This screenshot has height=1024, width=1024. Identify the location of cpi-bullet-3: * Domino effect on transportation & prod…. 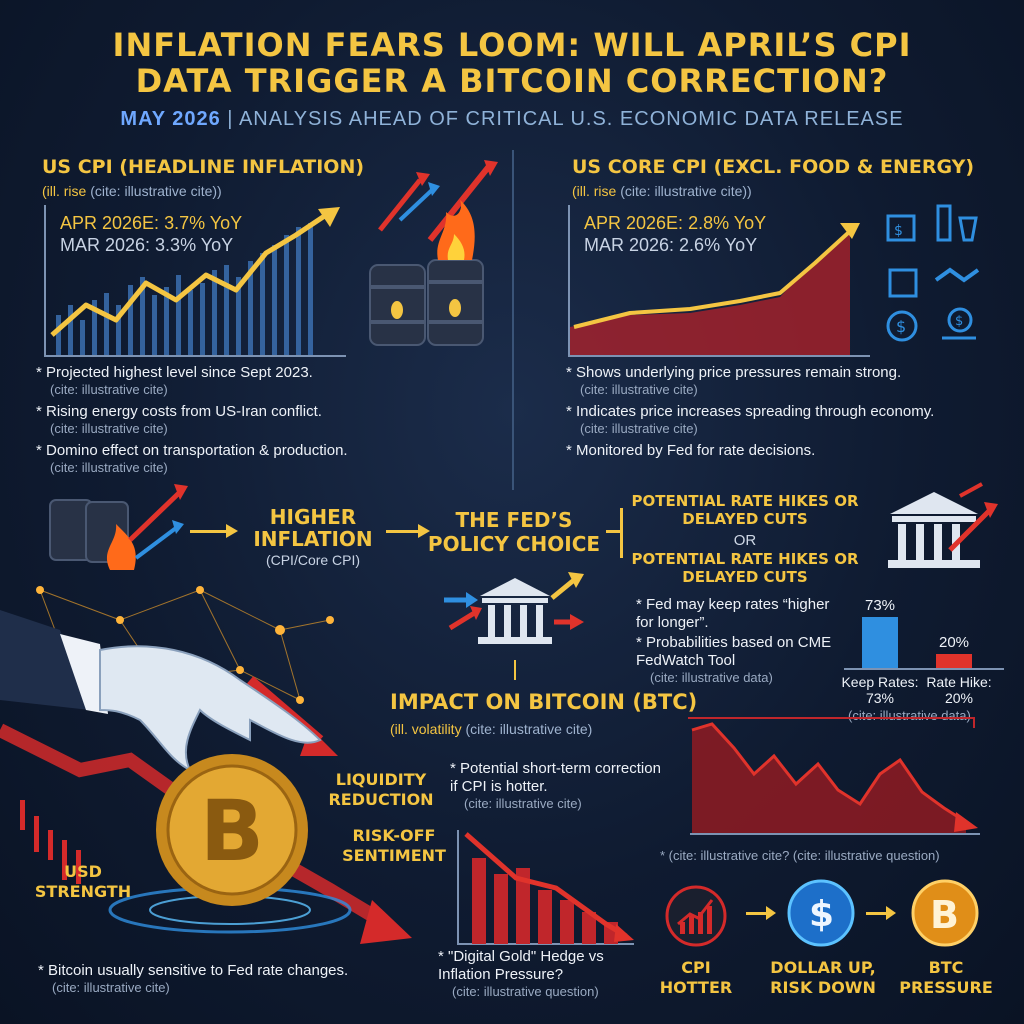
(192, 450).